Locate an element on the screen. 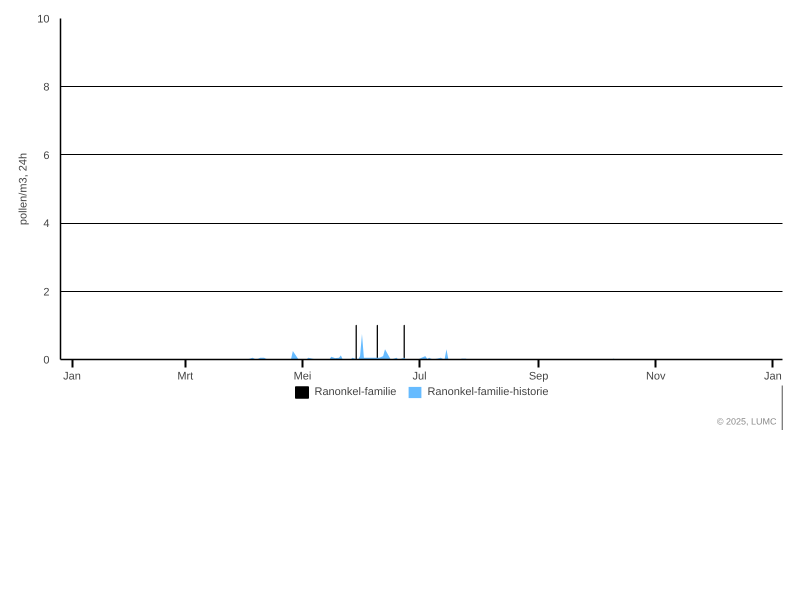 This screenshot has width=800, height=600. x-tick-label: Jul is located at coordinates (419, 376).